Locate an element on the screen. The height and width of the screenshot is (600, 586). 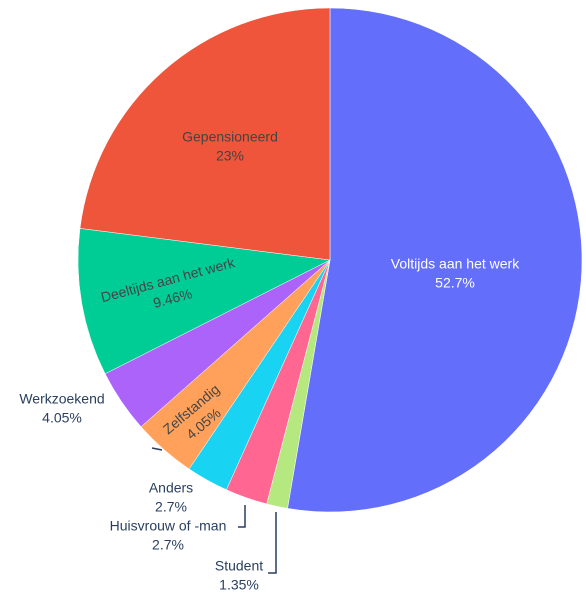
slice-label: Voltijds aan het werk 52.7% is located at coordinates (455, 273).